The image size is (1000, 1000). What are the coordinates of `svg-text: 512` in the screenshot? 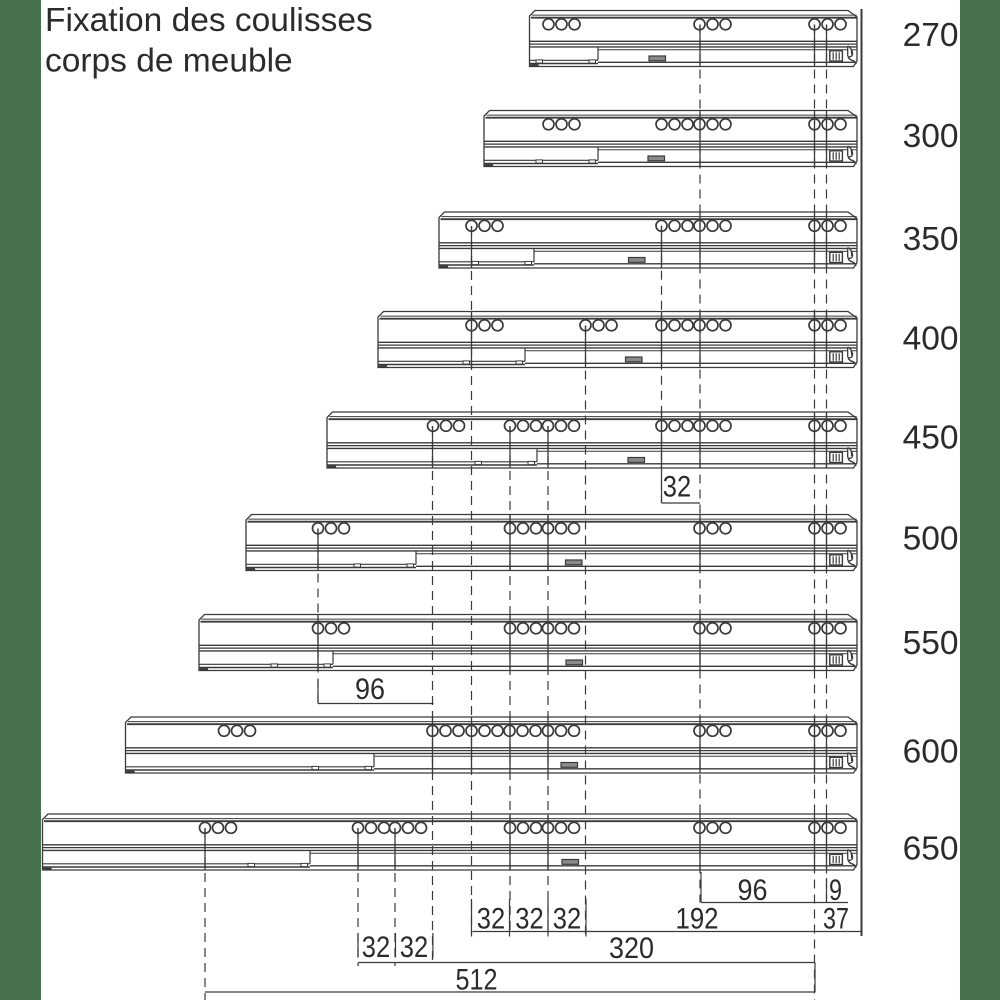 It's located at (477, 980).